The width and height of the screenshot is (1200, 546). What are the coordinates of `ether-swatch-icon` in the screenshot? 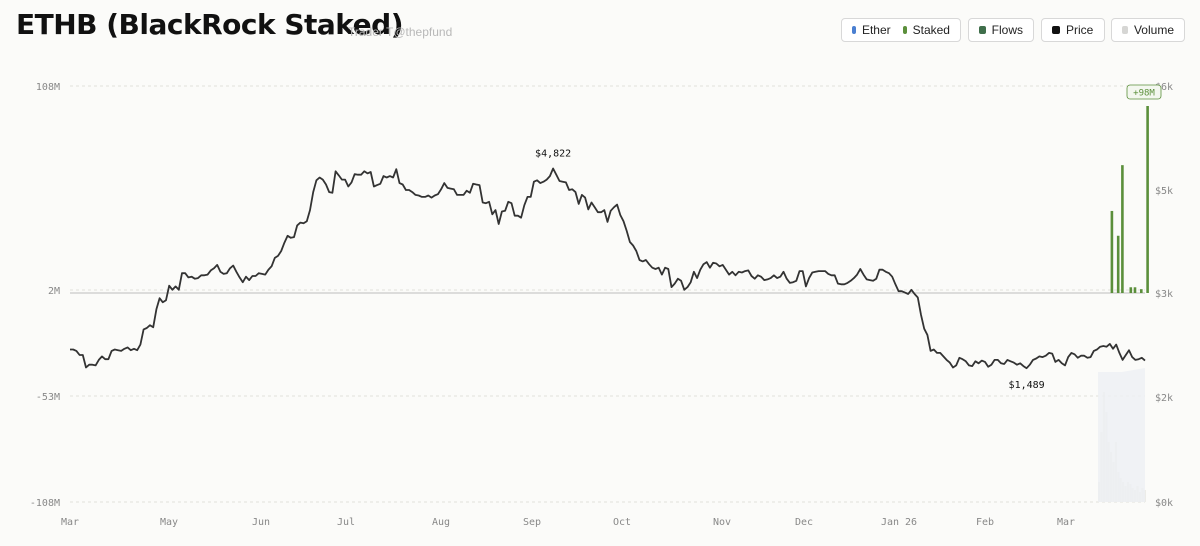 It's located at (854, 30).